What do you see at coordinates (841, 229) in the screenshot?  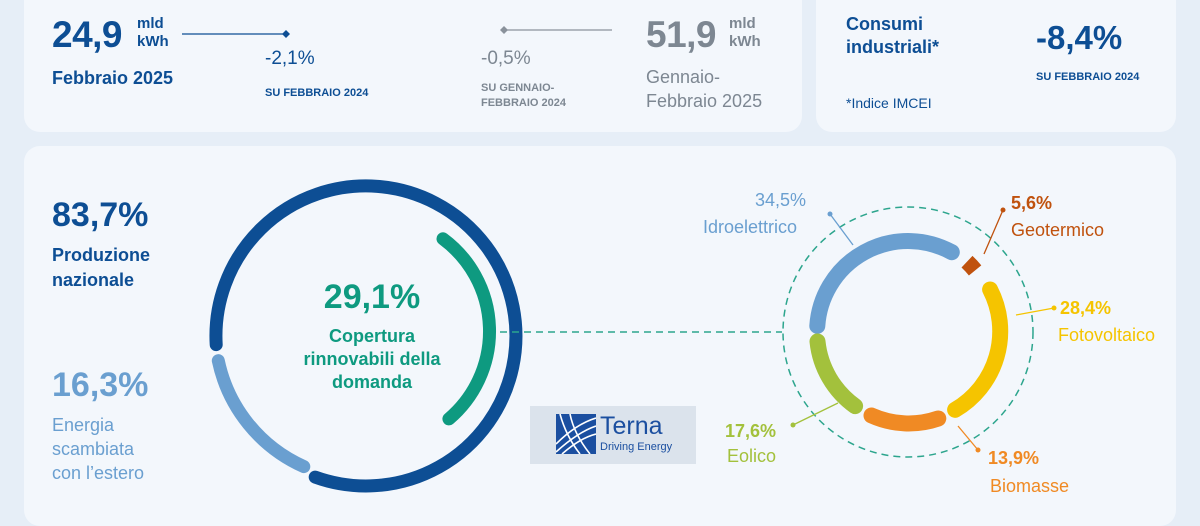 I see `leader-idroelettrico` at bounding box center [841, 229].